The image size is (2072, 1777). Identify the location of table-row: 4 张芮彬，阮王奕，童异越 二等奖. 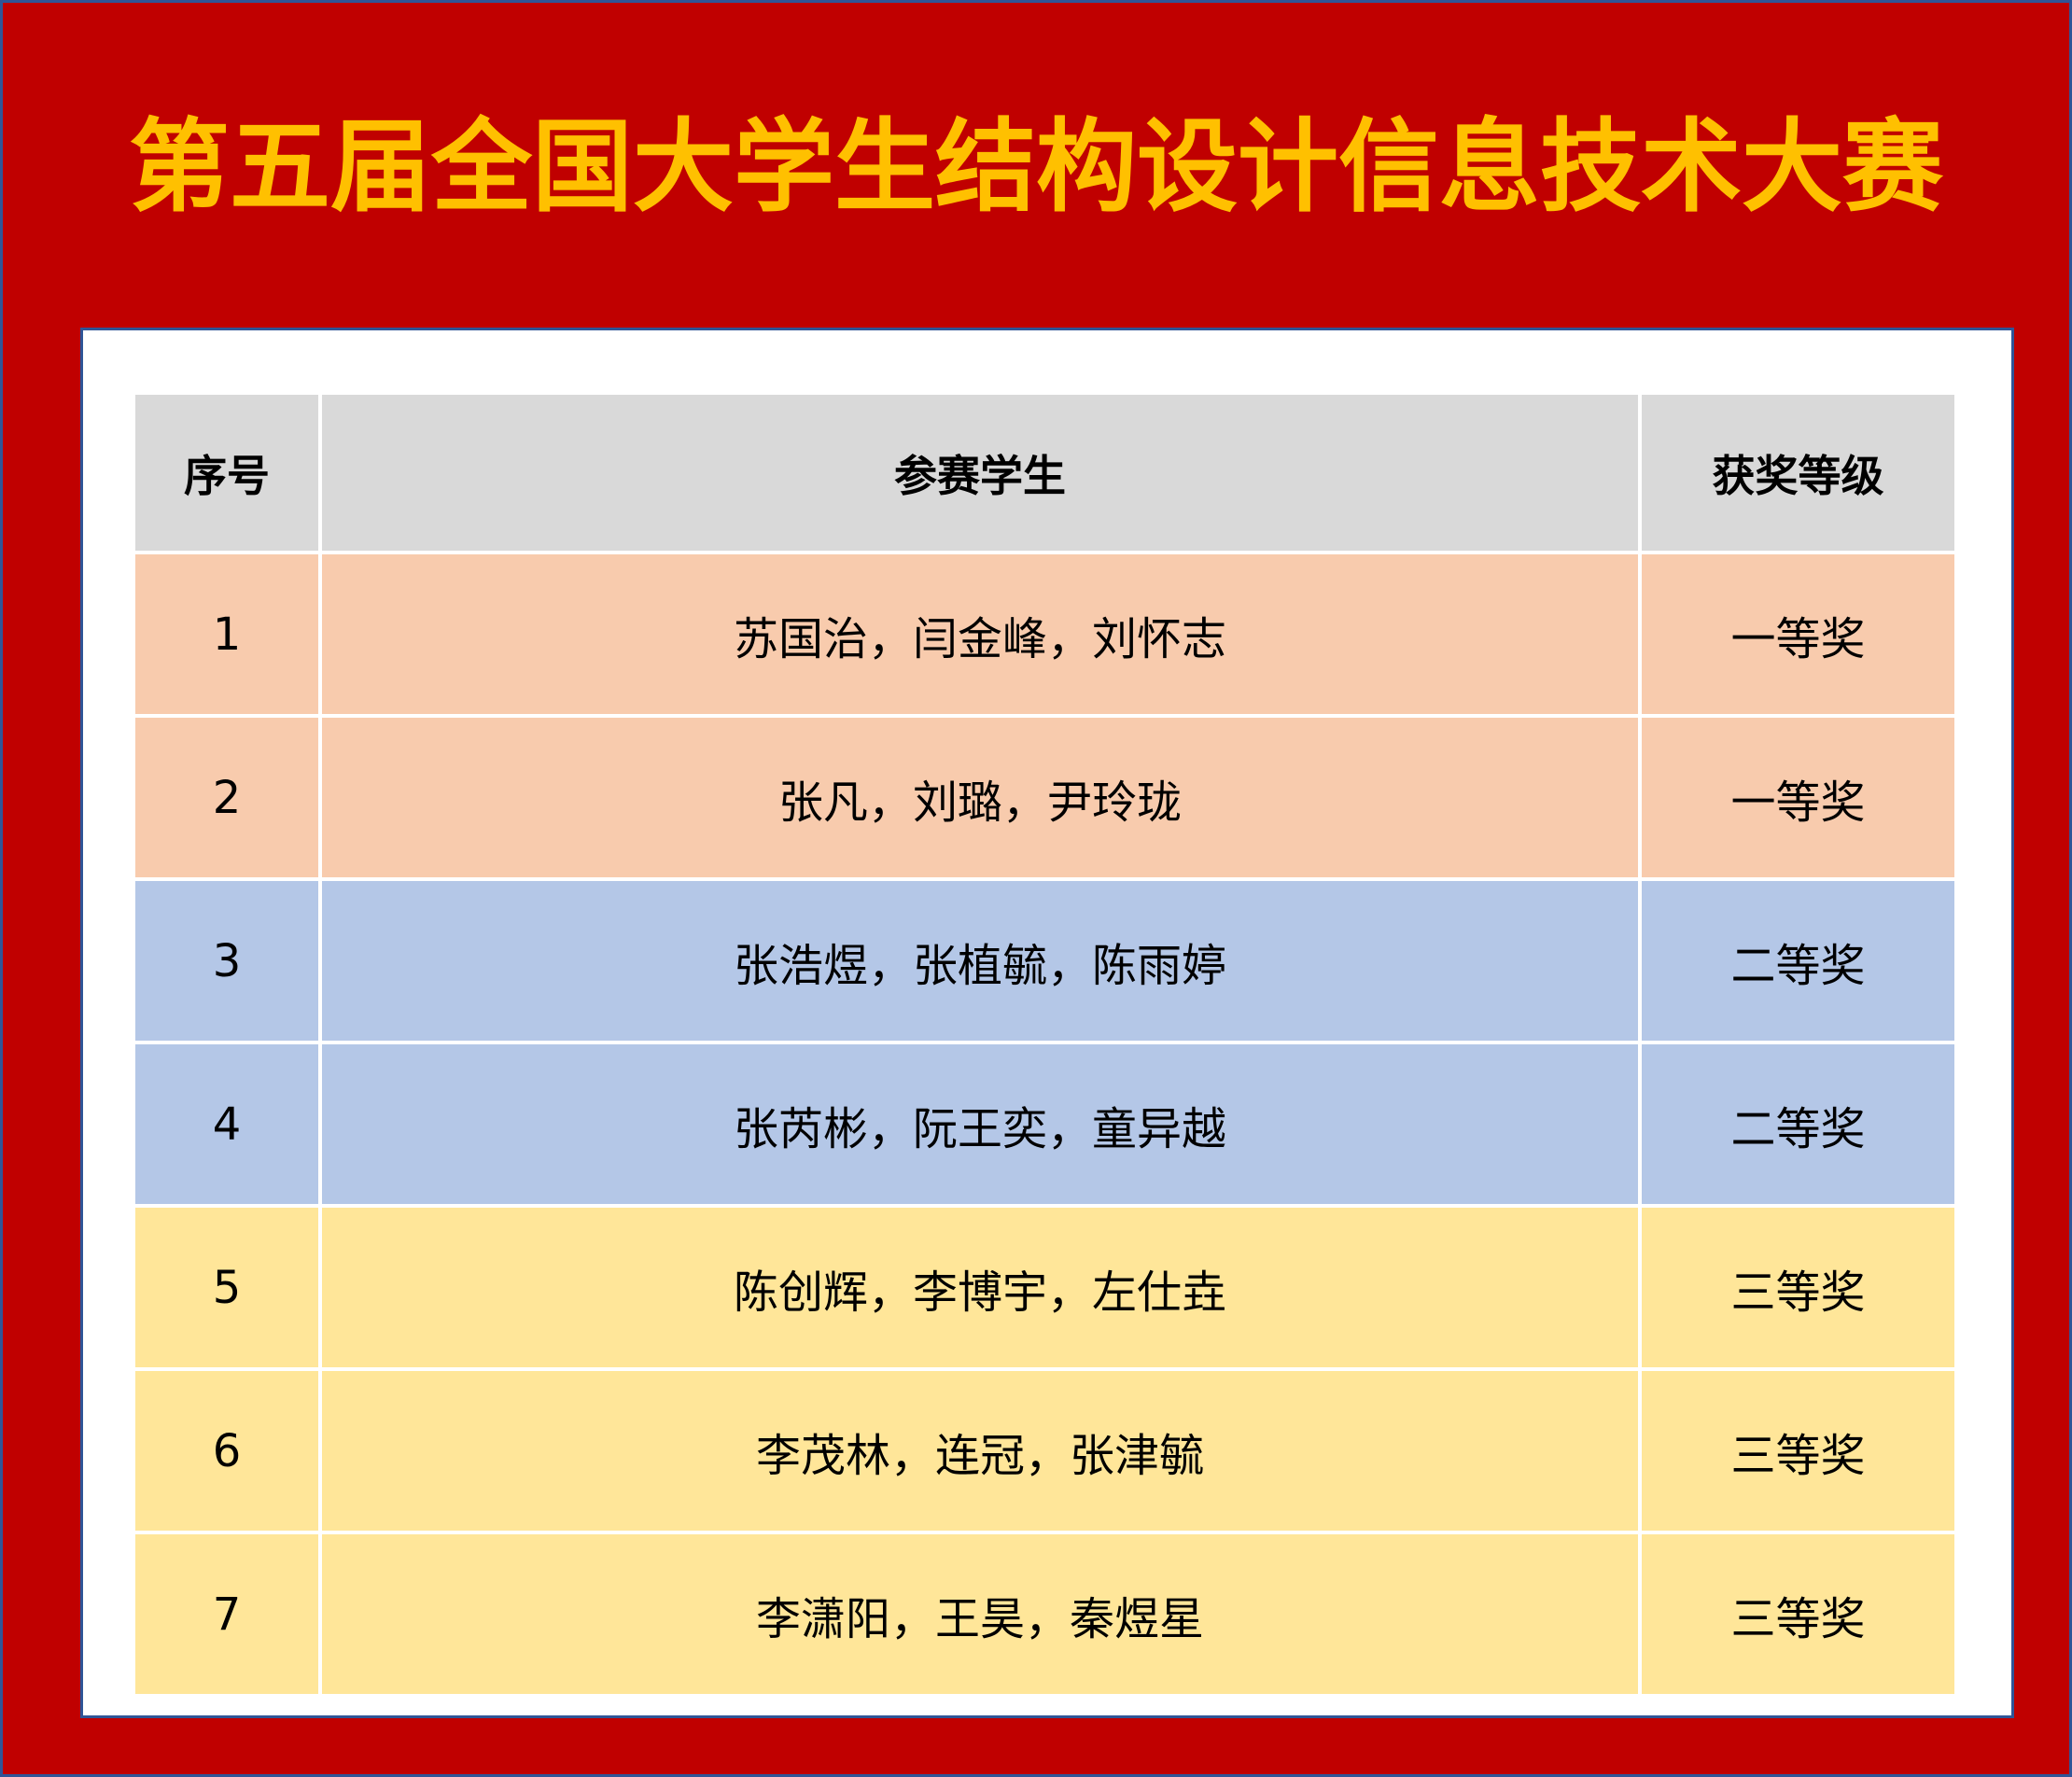
(1045, 1124).